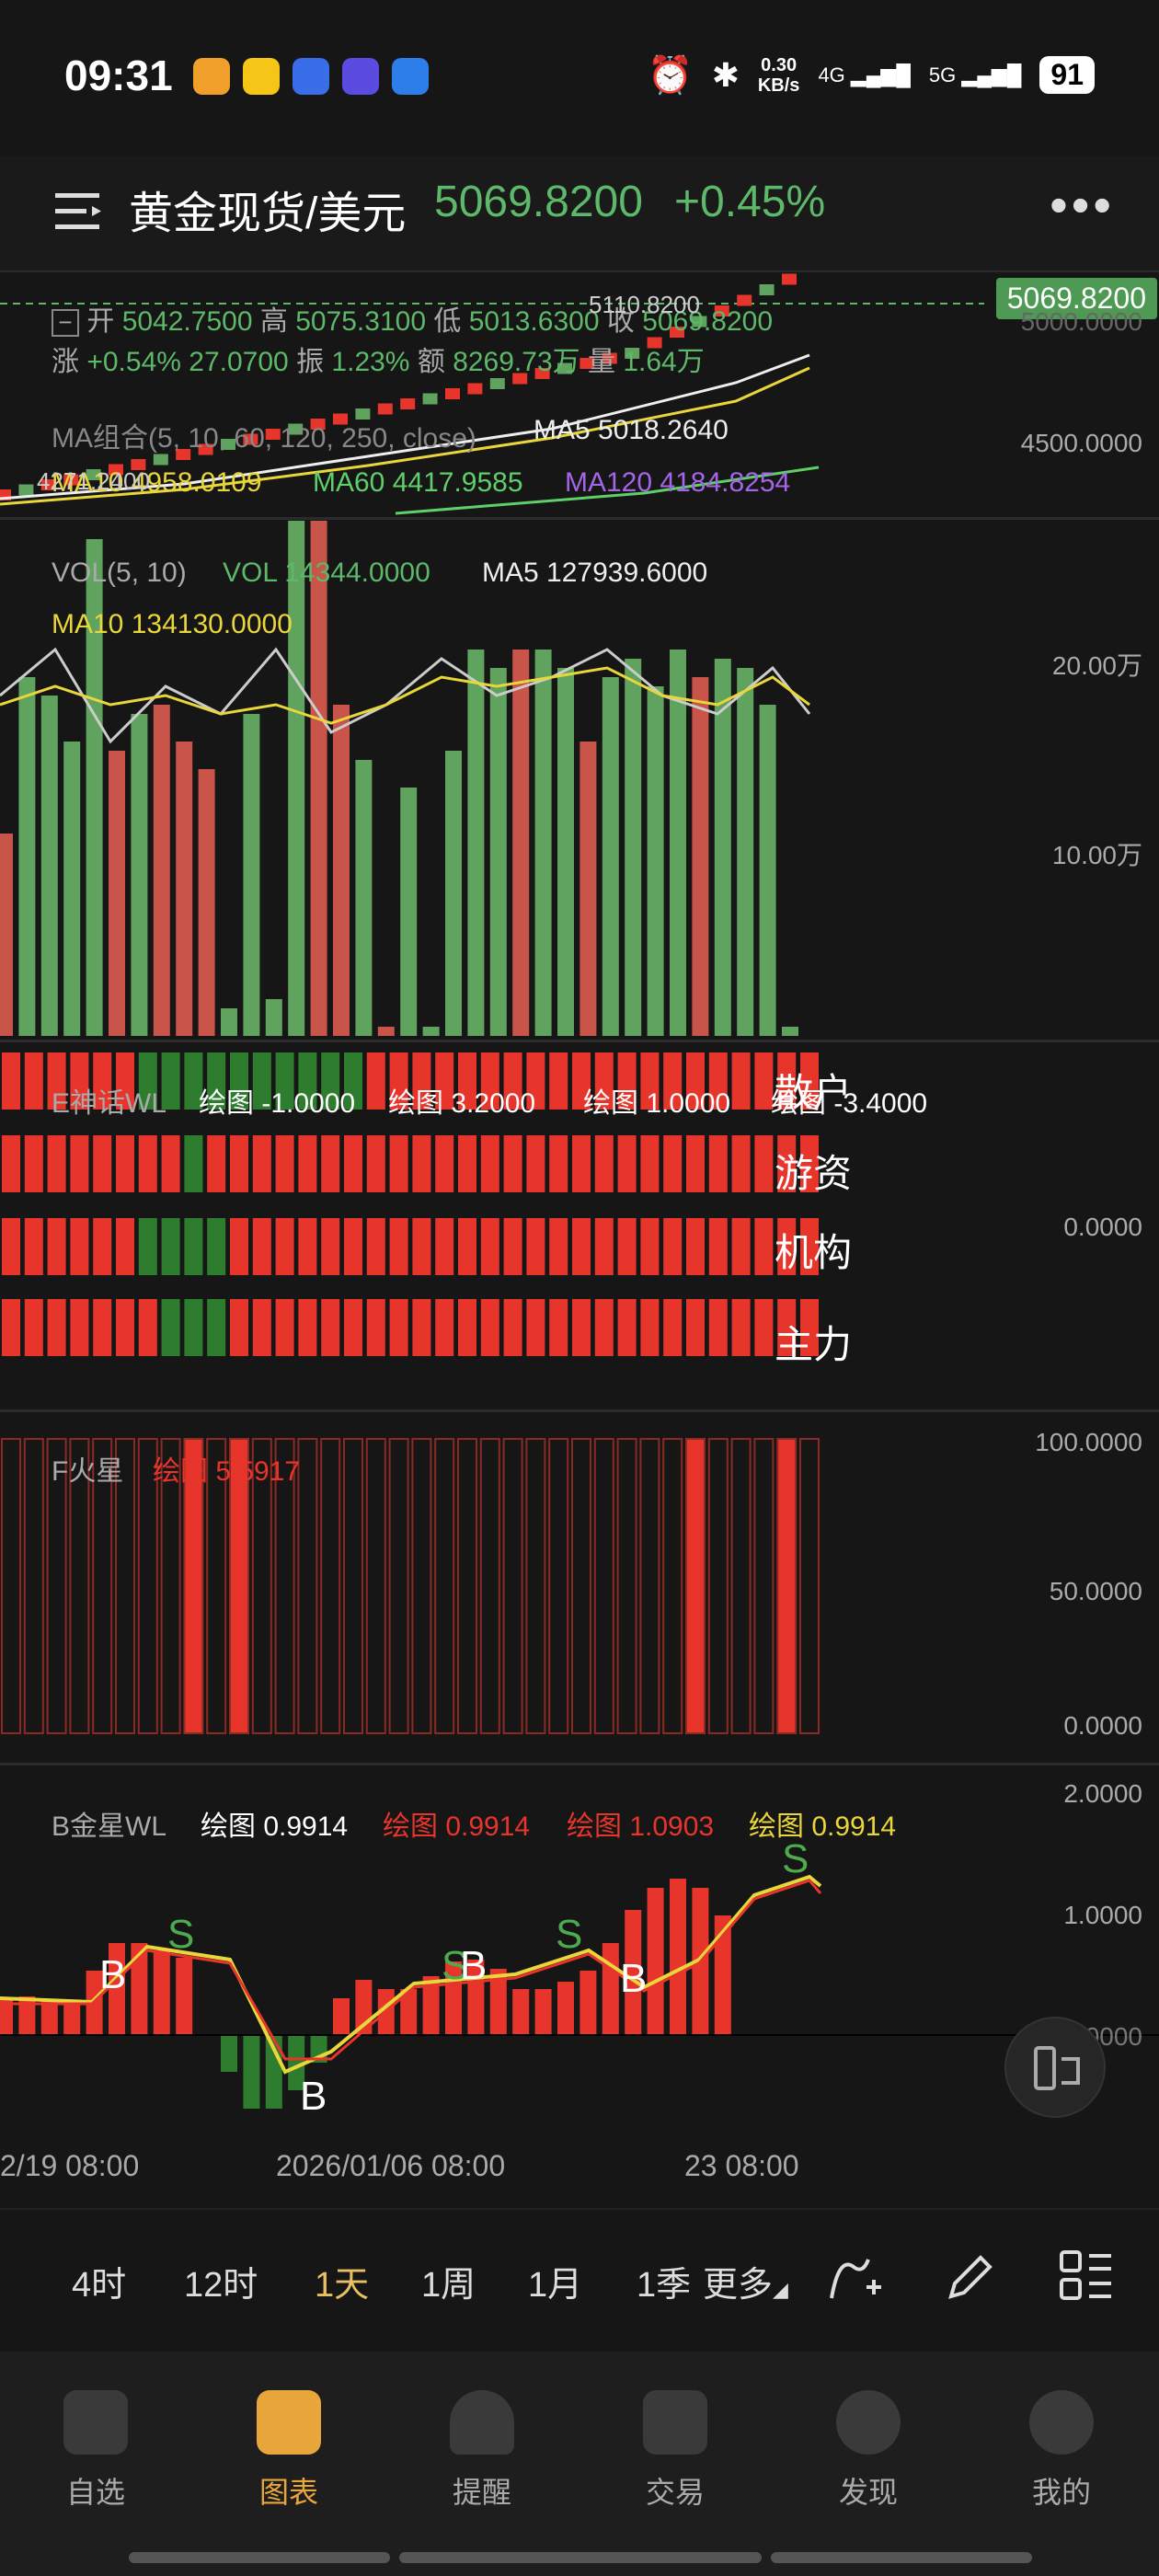 This screenshot has width=1159, height=2576. Describe the element at coordinates (580, 2557) in the screenshot. I see `gesture-bar` at that location.